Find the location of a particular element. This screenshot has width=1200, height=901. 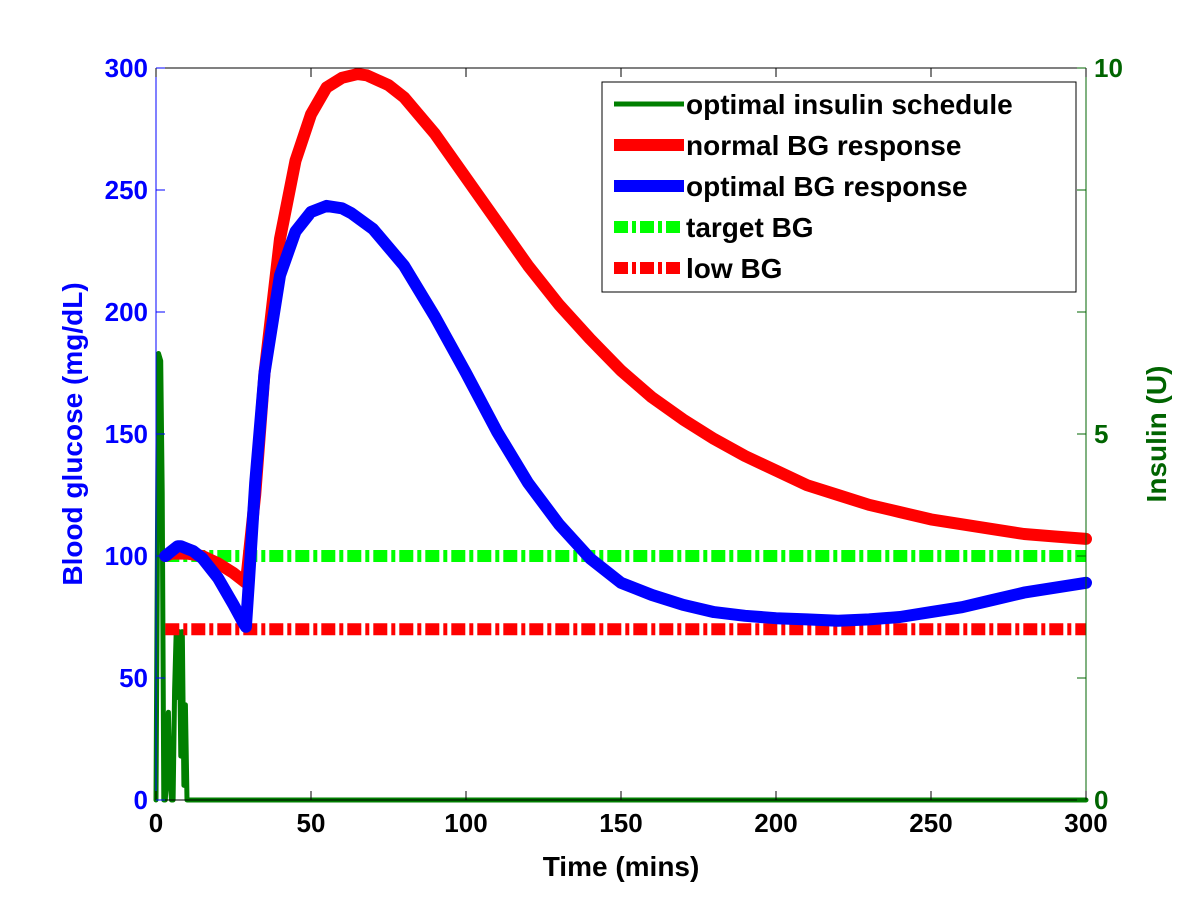

left-y-tick-label: 200 is located at coordinates (126, 312).